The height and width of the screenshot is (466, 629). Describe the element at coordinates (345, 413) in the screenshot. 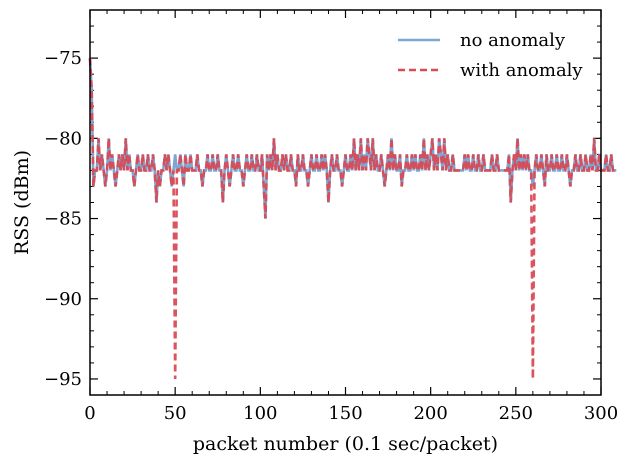

I see `x-tick-label: 150` at that location.